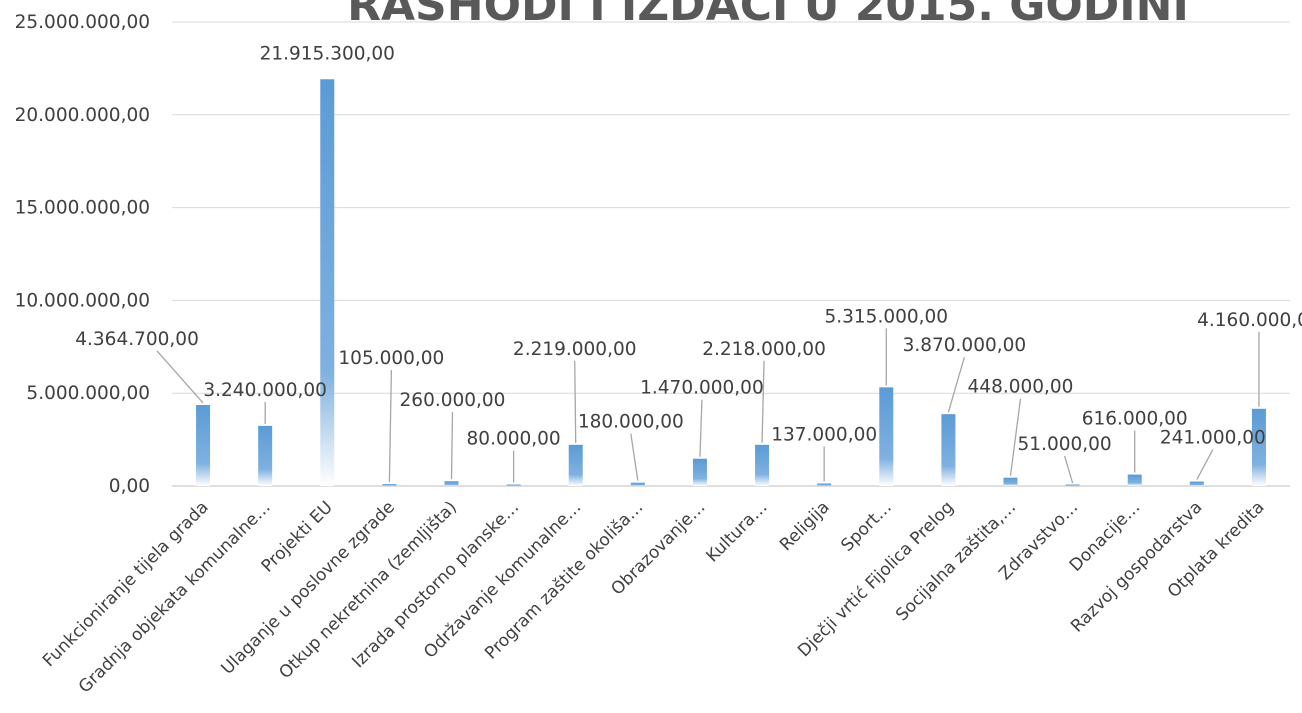 This screenshot has height=713, width=1302. I want to click on y-tick-label: 10.000.000,00, so click(82, 300).